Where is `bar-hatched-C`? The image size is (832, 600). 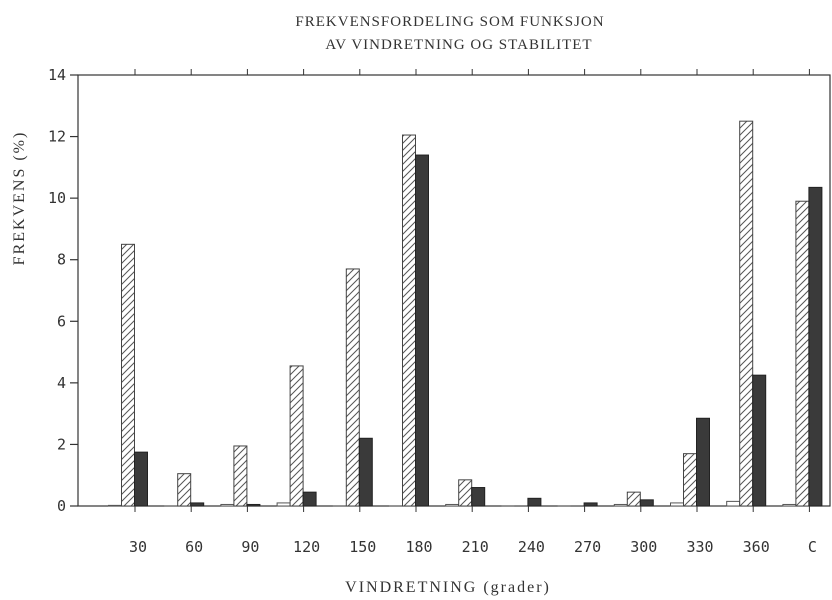 bar-hatched-C is located at coordinates (802, 353).